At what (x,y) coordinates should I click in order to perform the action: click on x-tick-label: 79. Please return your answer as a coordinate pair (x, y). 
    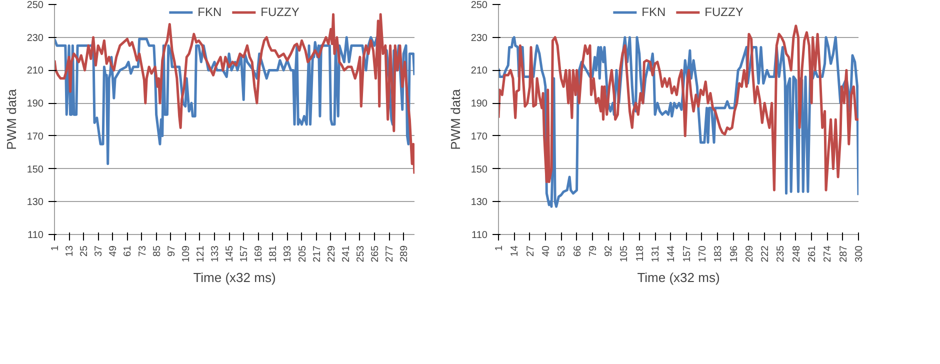
    Looking at the image, I should click on (593, 251).